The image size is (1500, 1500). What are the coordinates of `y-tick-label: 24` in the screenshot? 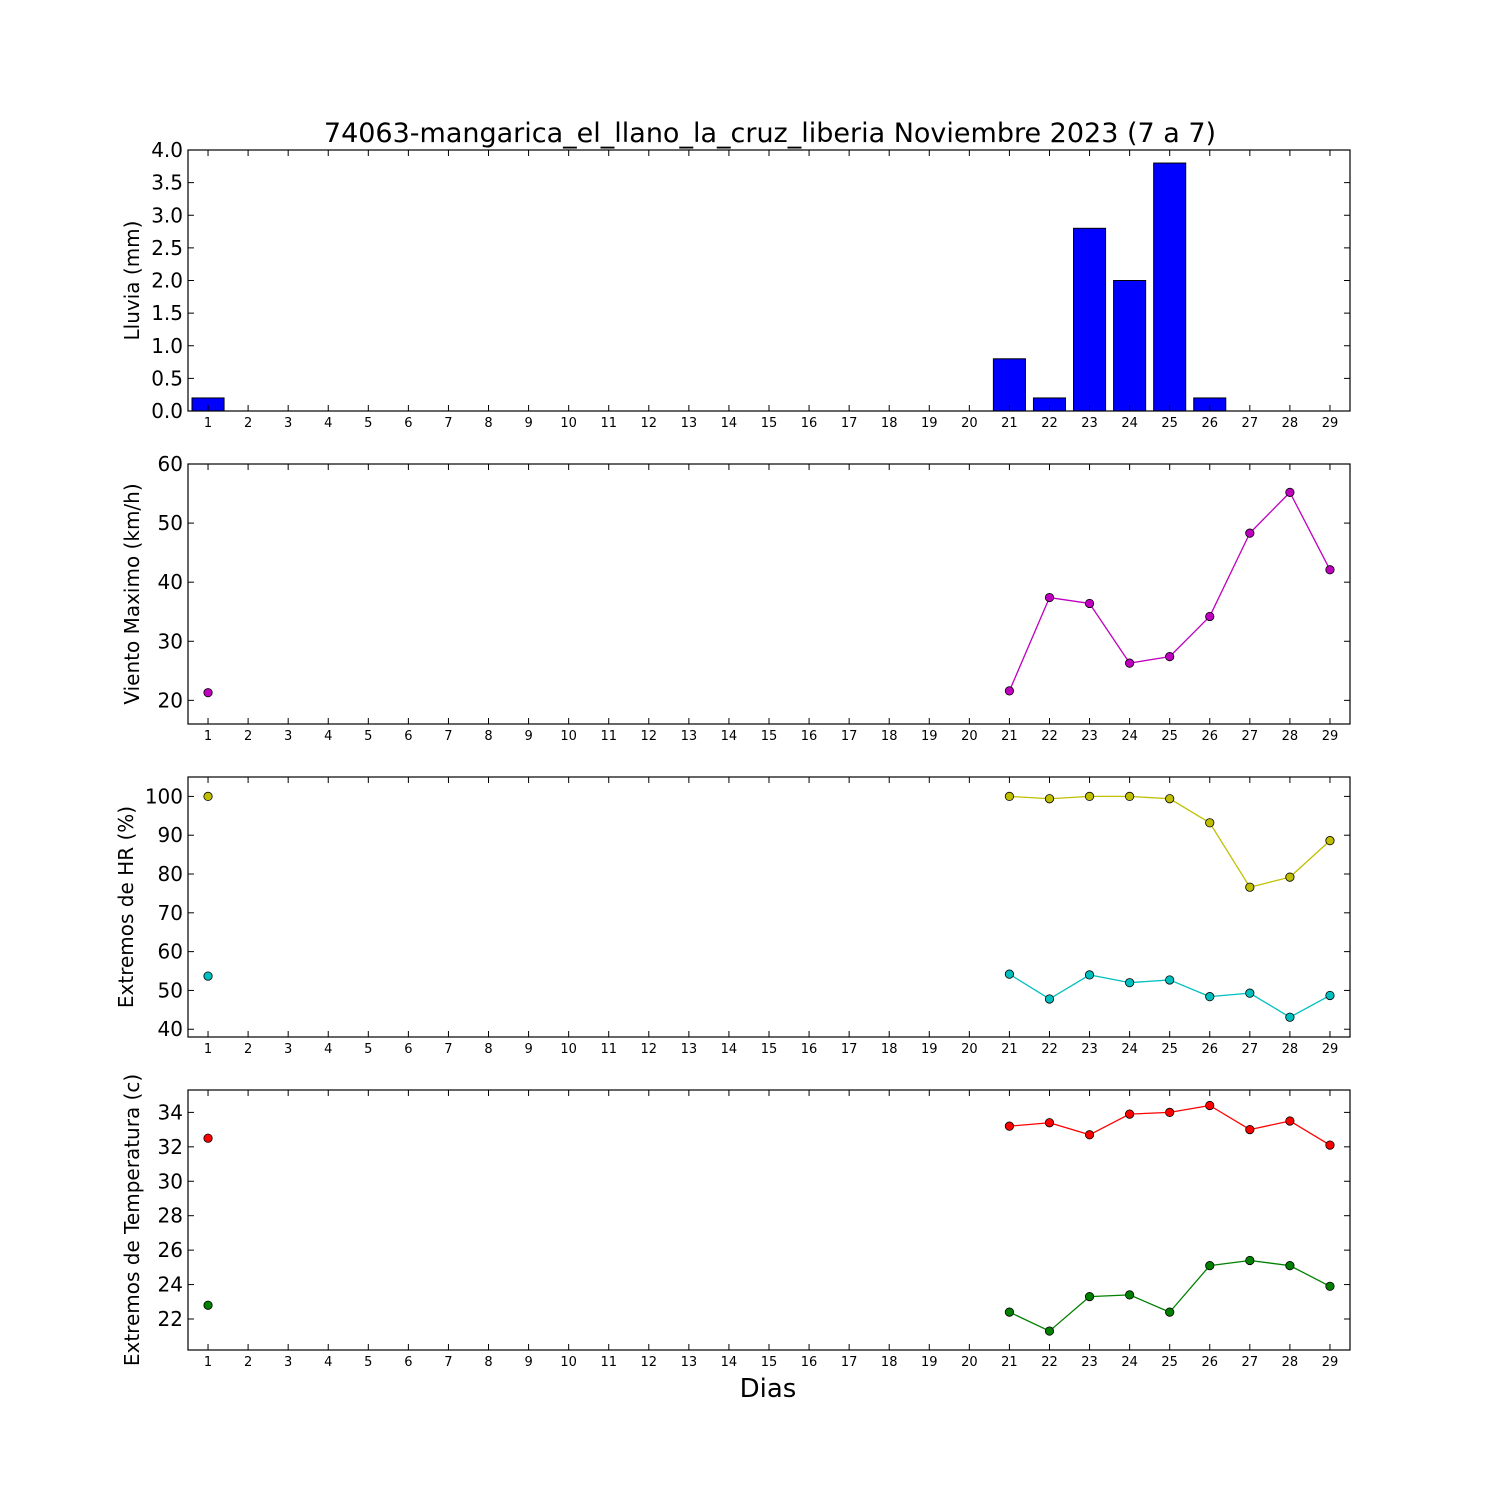 It's located at (170, 1285).